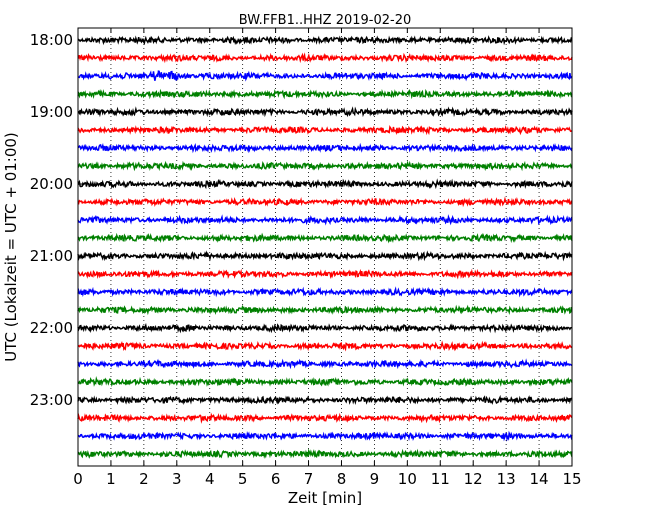  Describe the element at coordinates (51, 400) in the screenshot. I see `y-tick-label: 23:00` at that location.